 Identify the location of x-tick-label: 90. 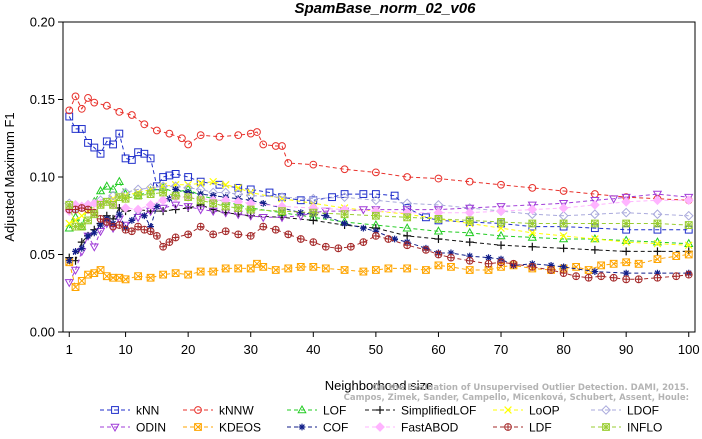
(626, 349).